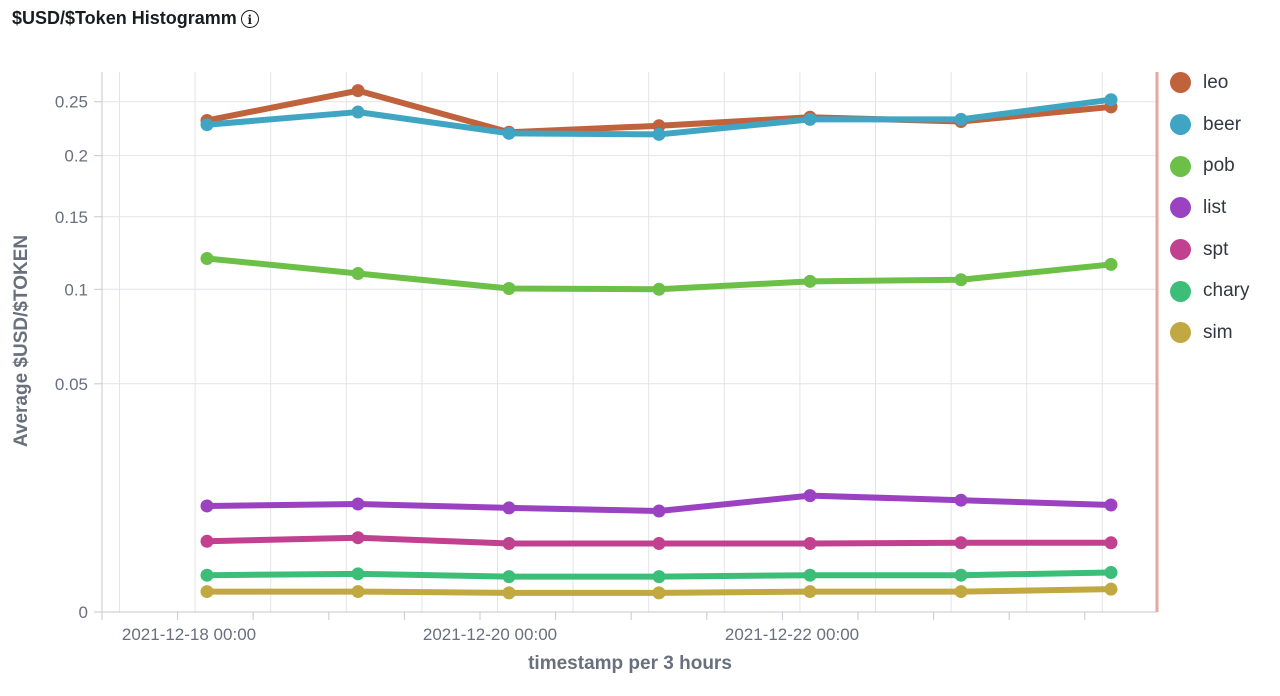 This screenshot has width=1280, height=696. Describe the element at coordinates (792, 634) in the screenshot. I see `x-tick-label: 2021-12-22 00:00` at that location.